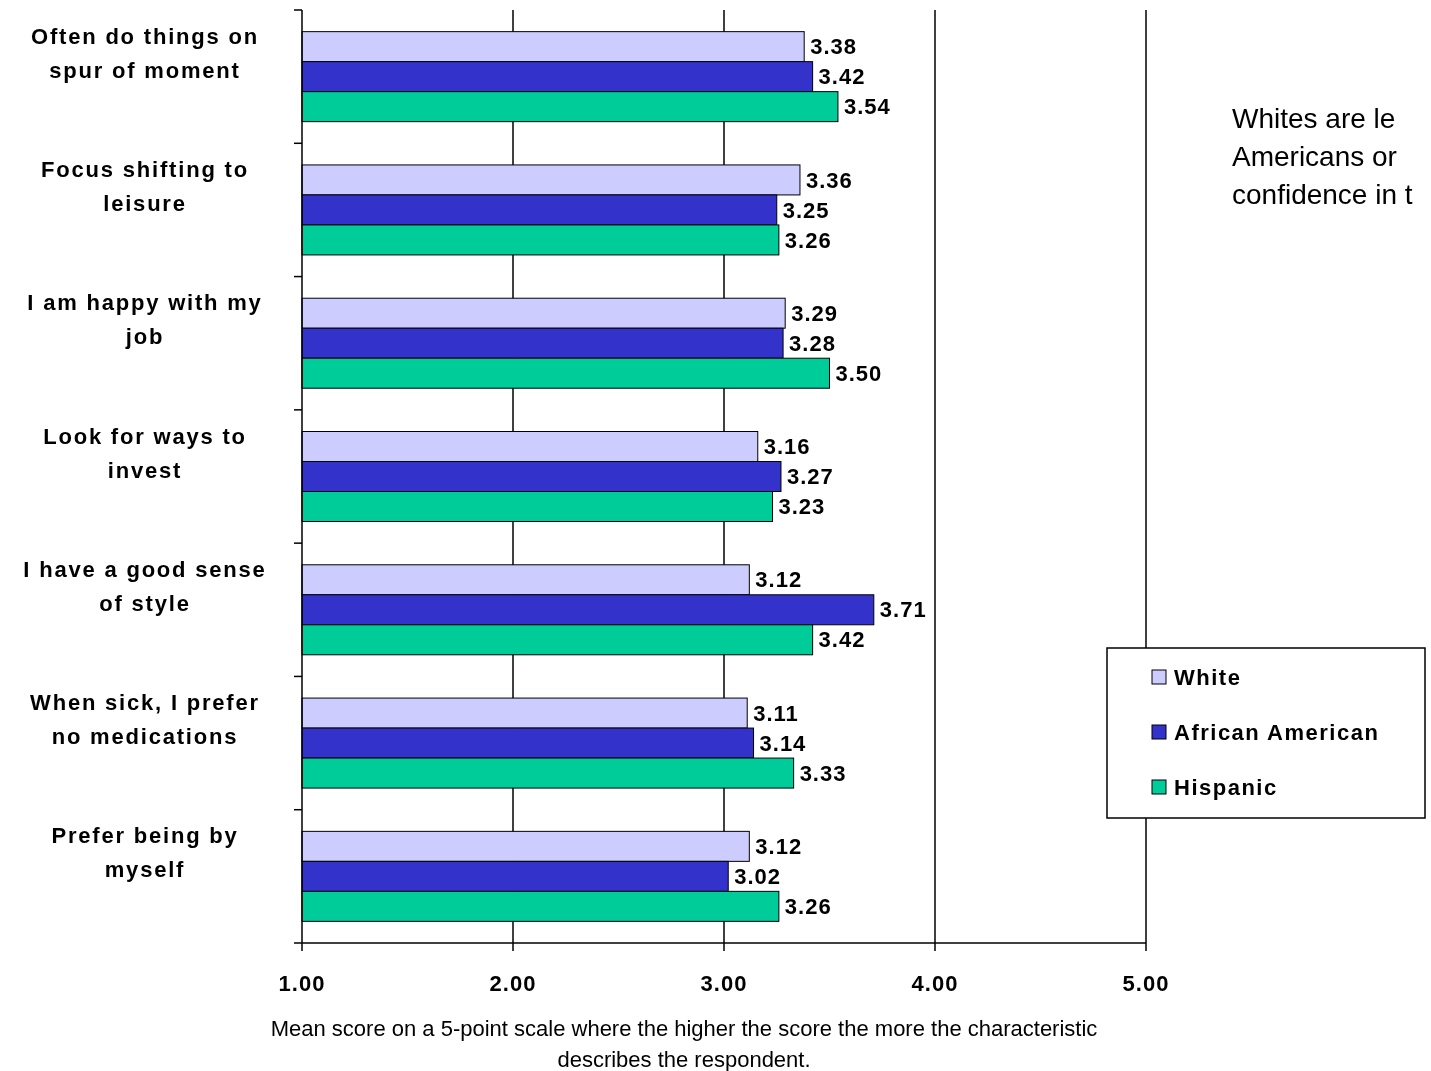 Image resolution: width=1431 pixels, height=1071 pixels. Describe the element at coordinates (1314, 156) in the screenshot. I see `text: Americans or` at that location.